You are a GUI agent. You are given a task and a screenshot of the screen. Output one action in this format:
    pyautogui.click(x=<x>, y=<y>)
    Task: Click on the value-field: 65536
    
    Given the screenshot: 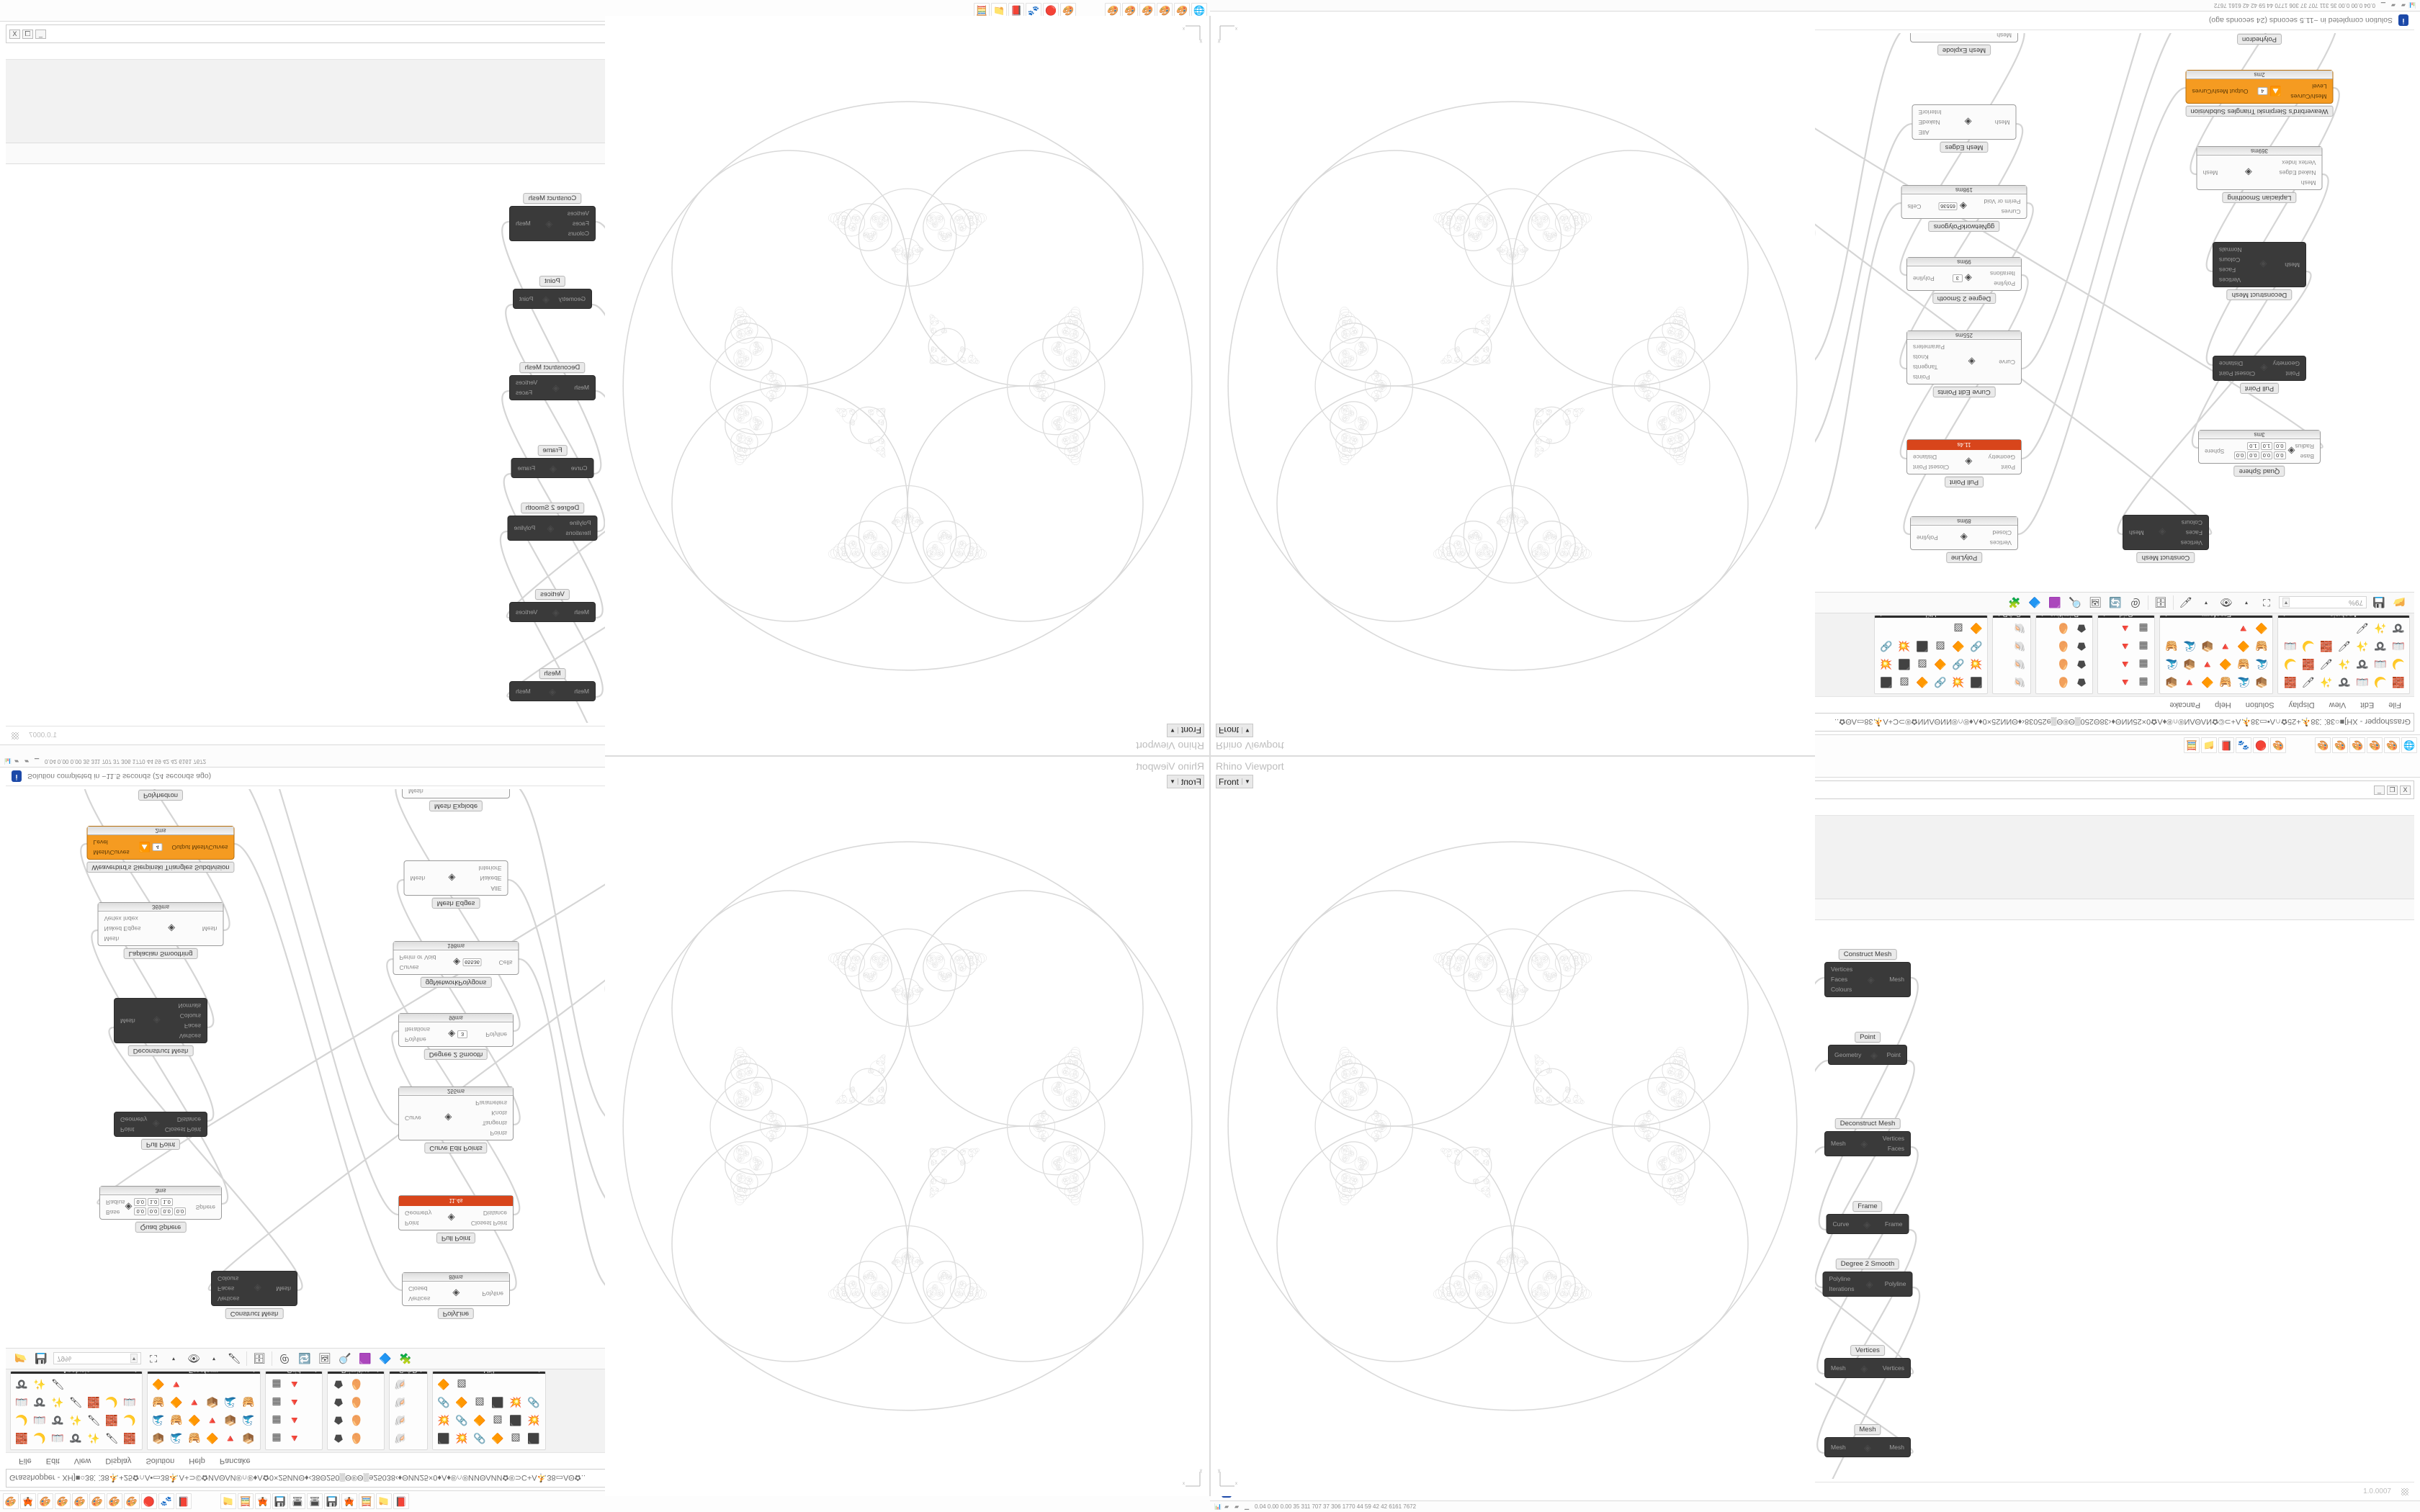 What is the action you would take?
    pyautogui.click(x=1948, y=206)
    